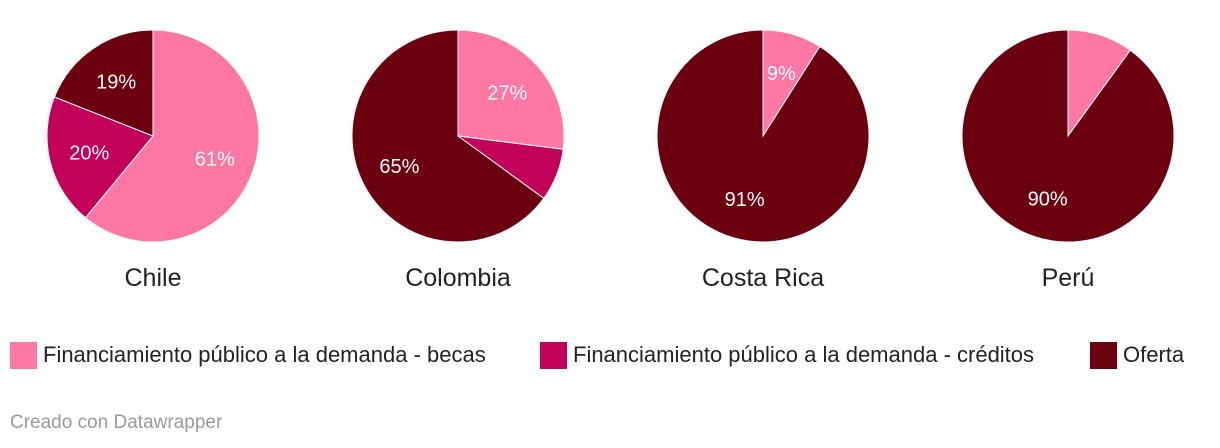  What do you see at coordinates (215, 159) in the screenshot?
I see `slice-label-chile-becas: 61%` at bounding box center [215, 159].